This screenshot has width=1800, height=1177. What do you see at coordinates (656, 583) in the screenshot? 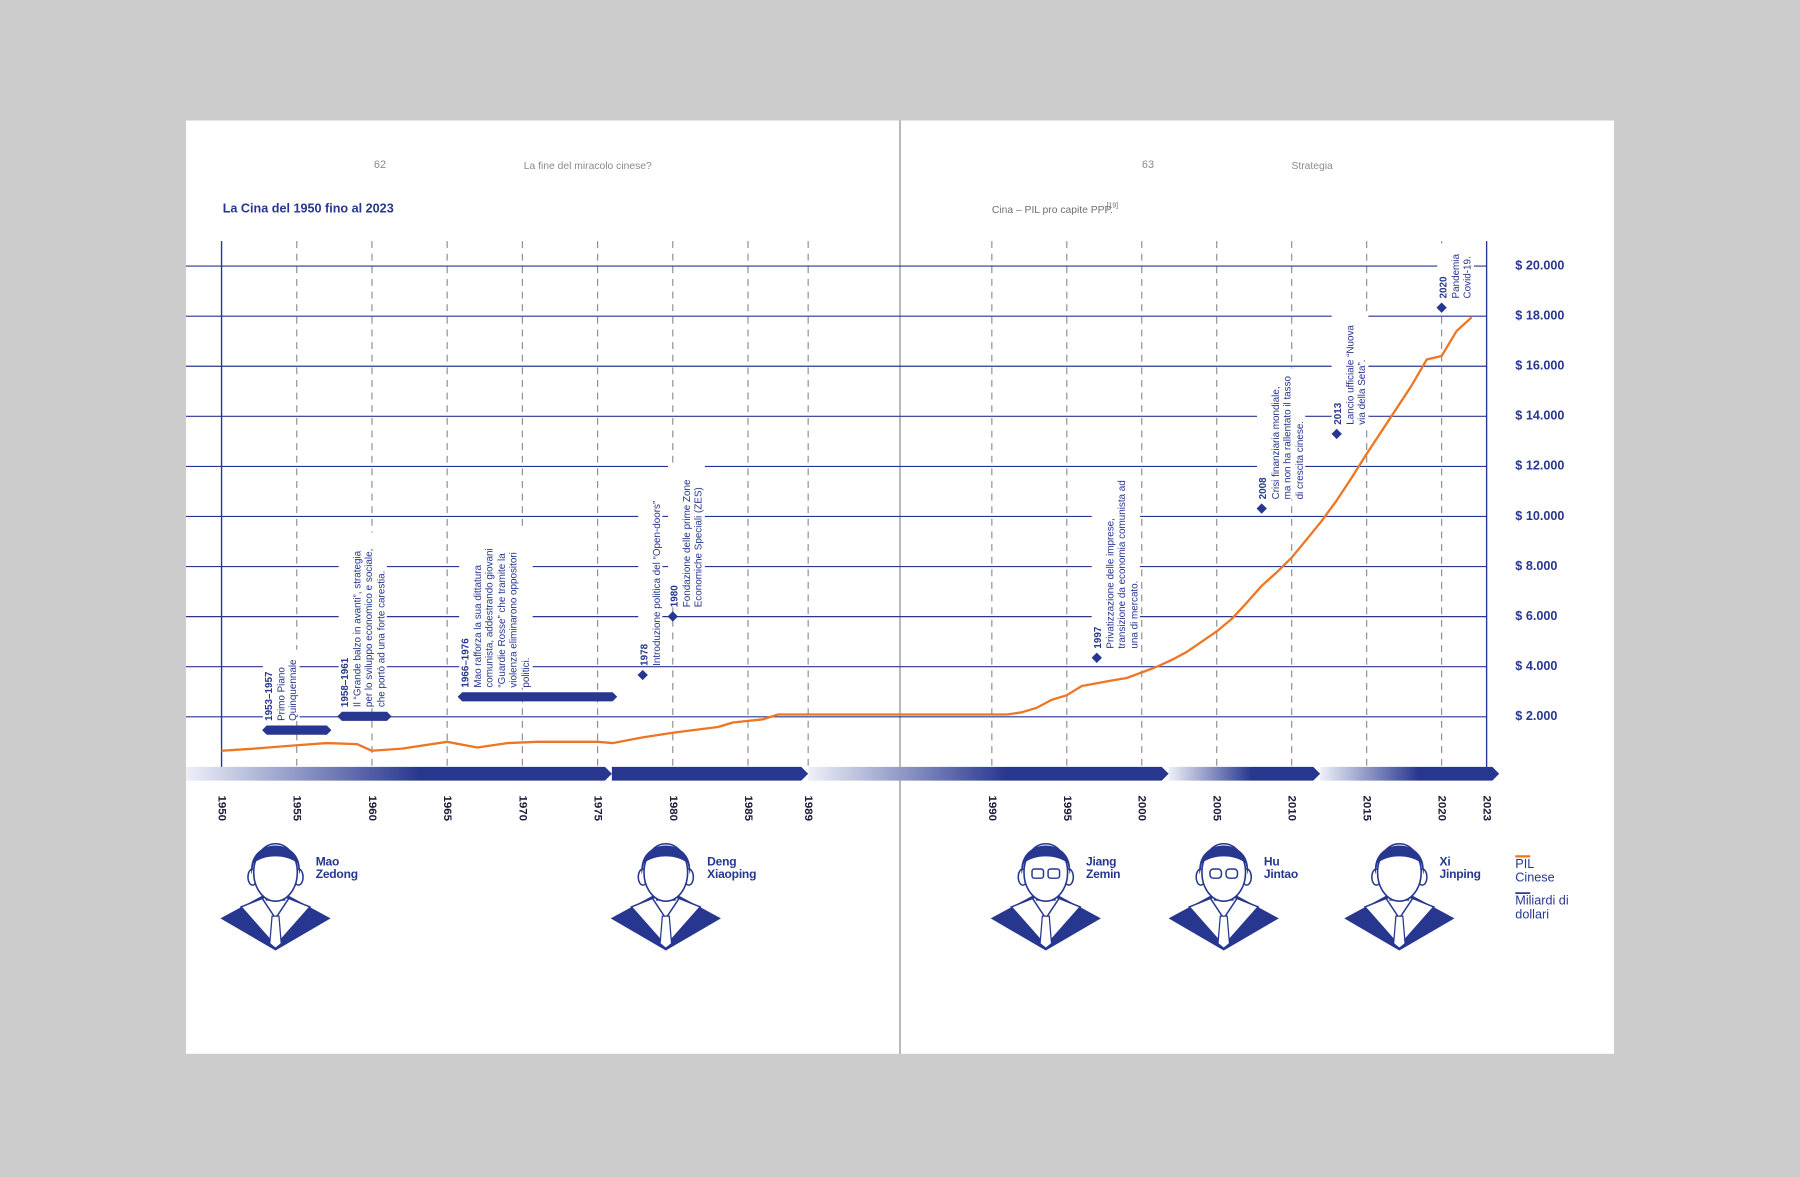
I see `annotation-text: Introduzione politica del “Open-doors”` at bounding box center [656, 583].